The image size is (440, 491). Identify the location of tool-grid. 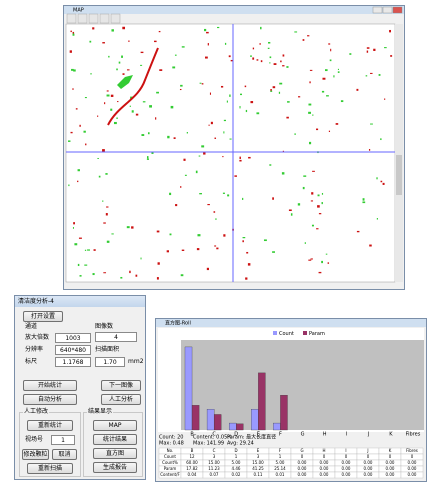
(115, 18).